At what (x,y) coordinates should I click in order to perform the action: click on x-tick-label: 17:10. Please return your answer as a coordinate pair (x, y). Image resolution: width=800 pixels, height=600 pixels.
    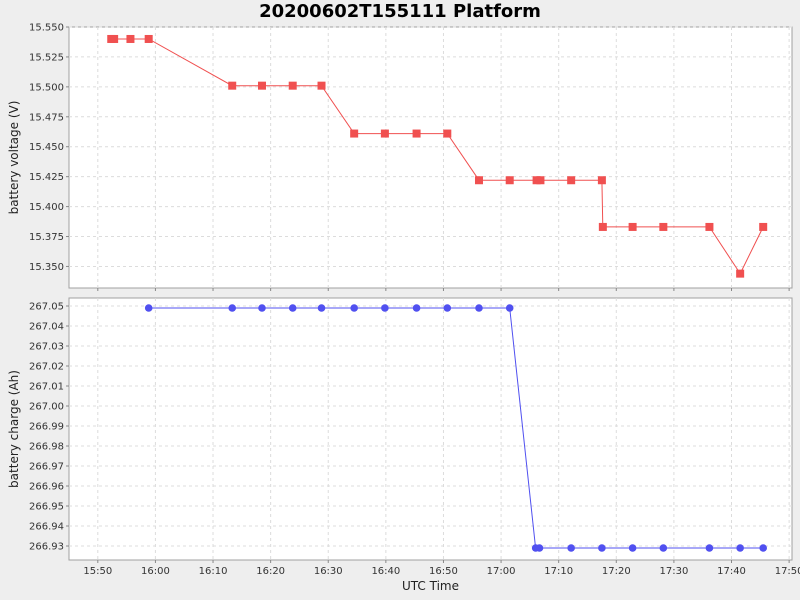
    Looking at the image, I should click on (558, 571).